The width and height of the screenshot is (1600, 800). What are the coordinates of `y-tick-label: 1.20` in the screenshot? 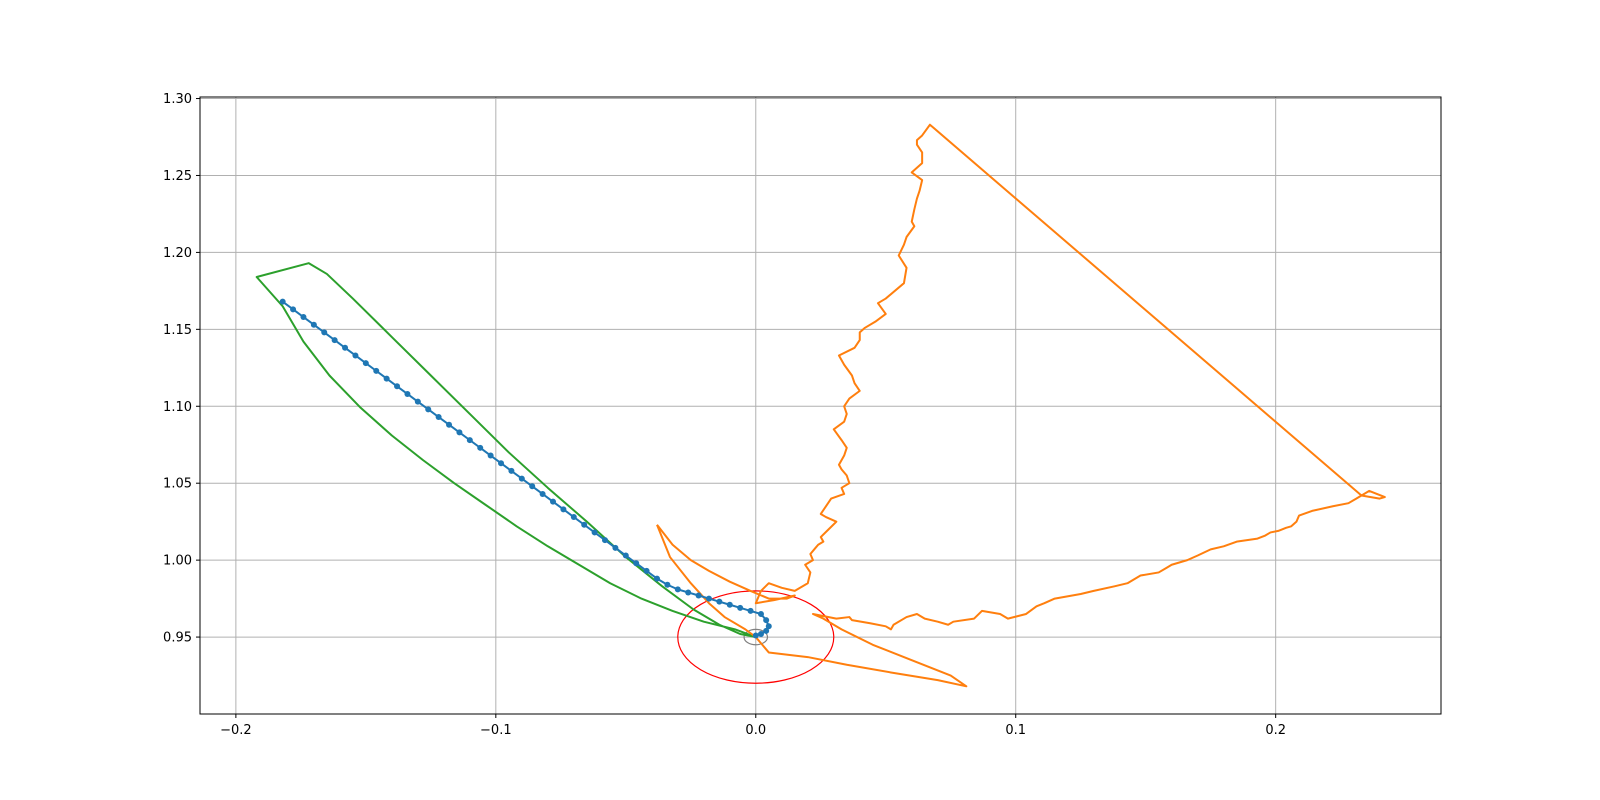 It's located at (177, 253).